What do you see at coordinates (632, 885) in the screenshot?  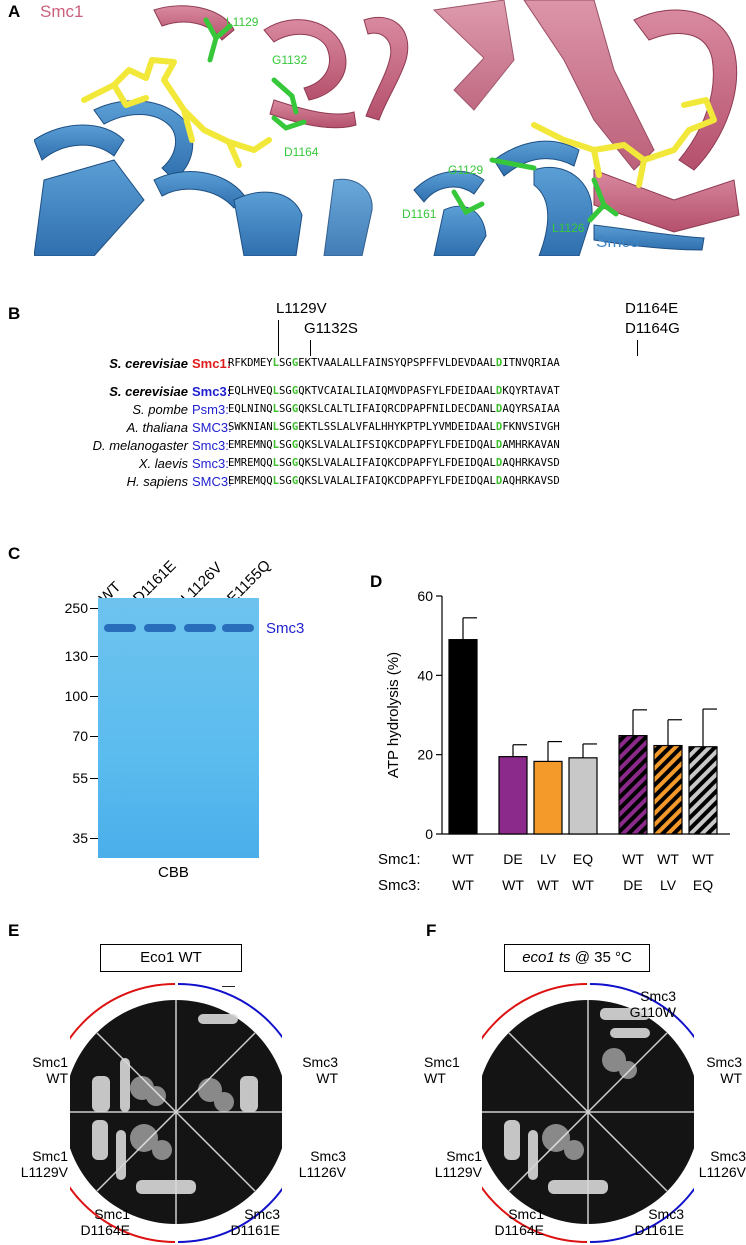 I see `x-label-smc3: DE` at bounding box center [632, 885].